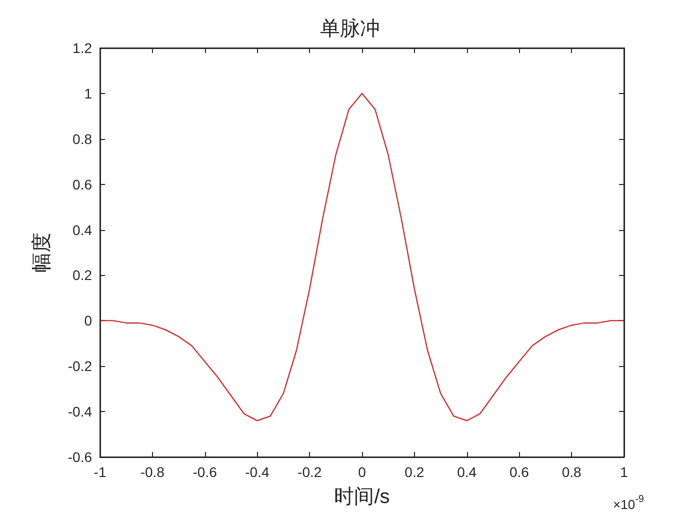  What do you see at coordinates (414, 472) in the screenshot?
I see `x-tick-label: 0.2` at bounding box center [414, 472].